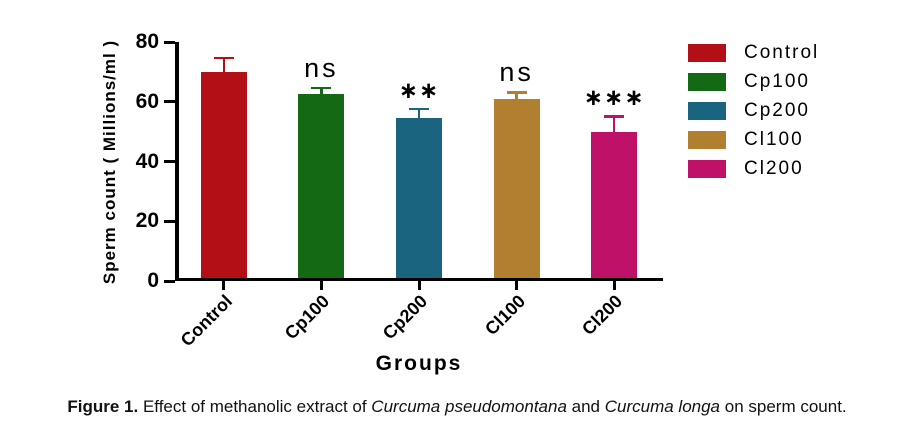  I want to click on caption-species-1: Curcuma pseudomontana, so click(469, 406).